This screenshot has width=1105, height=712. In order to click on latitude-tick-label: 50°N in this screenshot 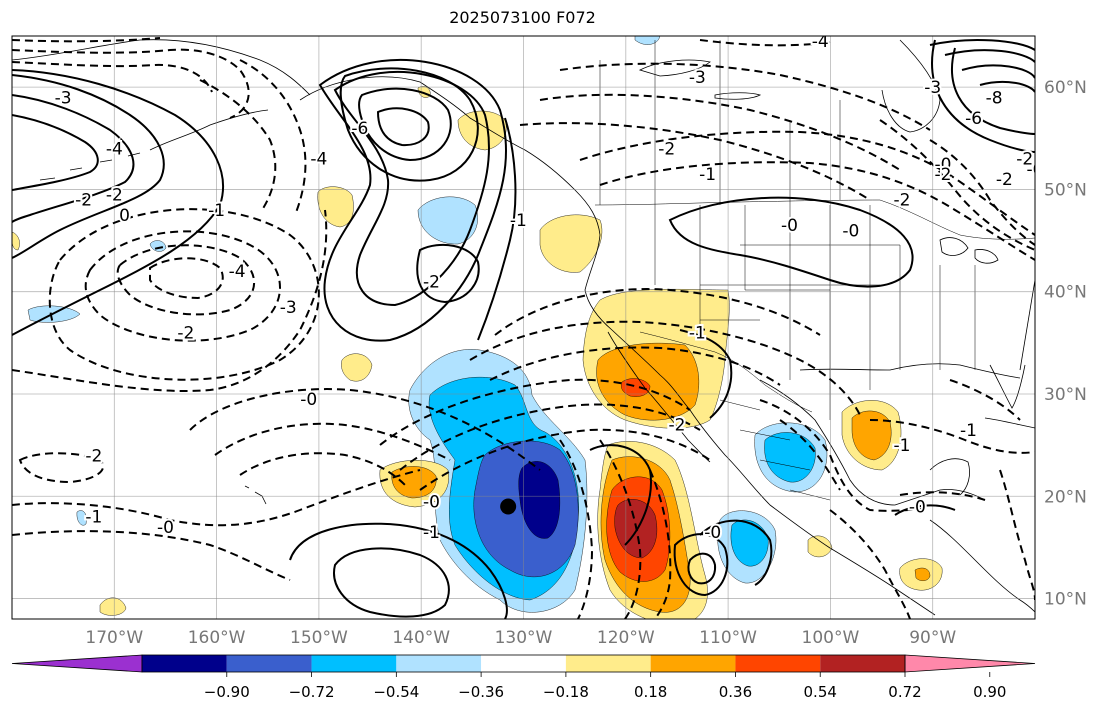, I will do `click(1065, 190)`.